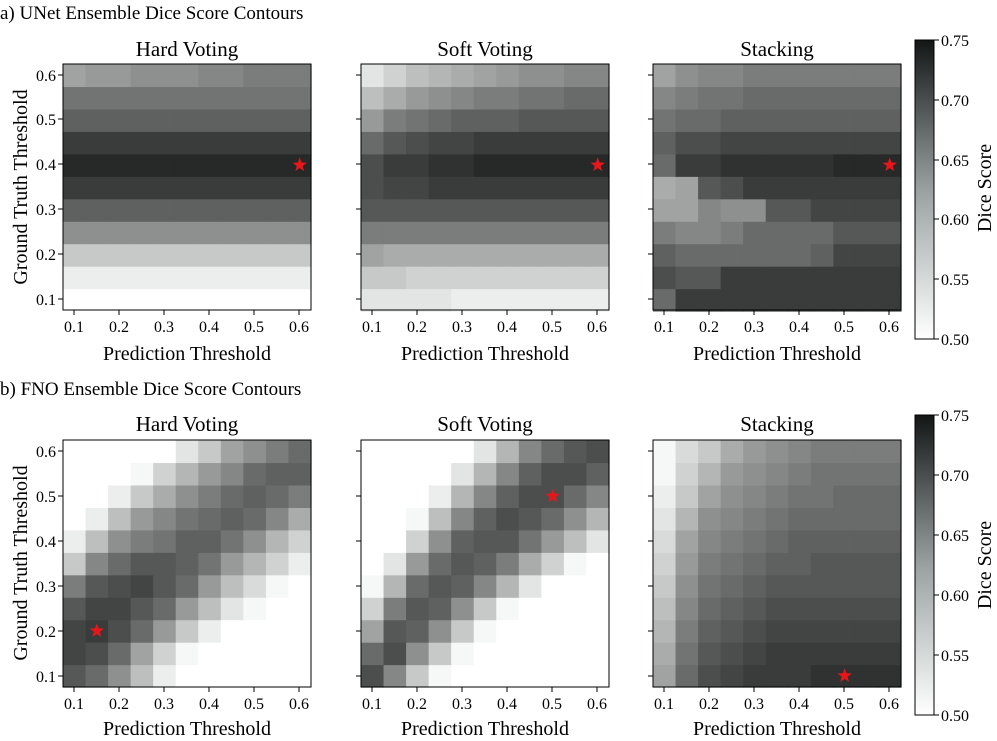 Image resolution: width=997 pixels, height=741 pixels. Describe the element at coordinates (46, 210) in the screenshot. I see `y-tick-label: 0.3` at that location.